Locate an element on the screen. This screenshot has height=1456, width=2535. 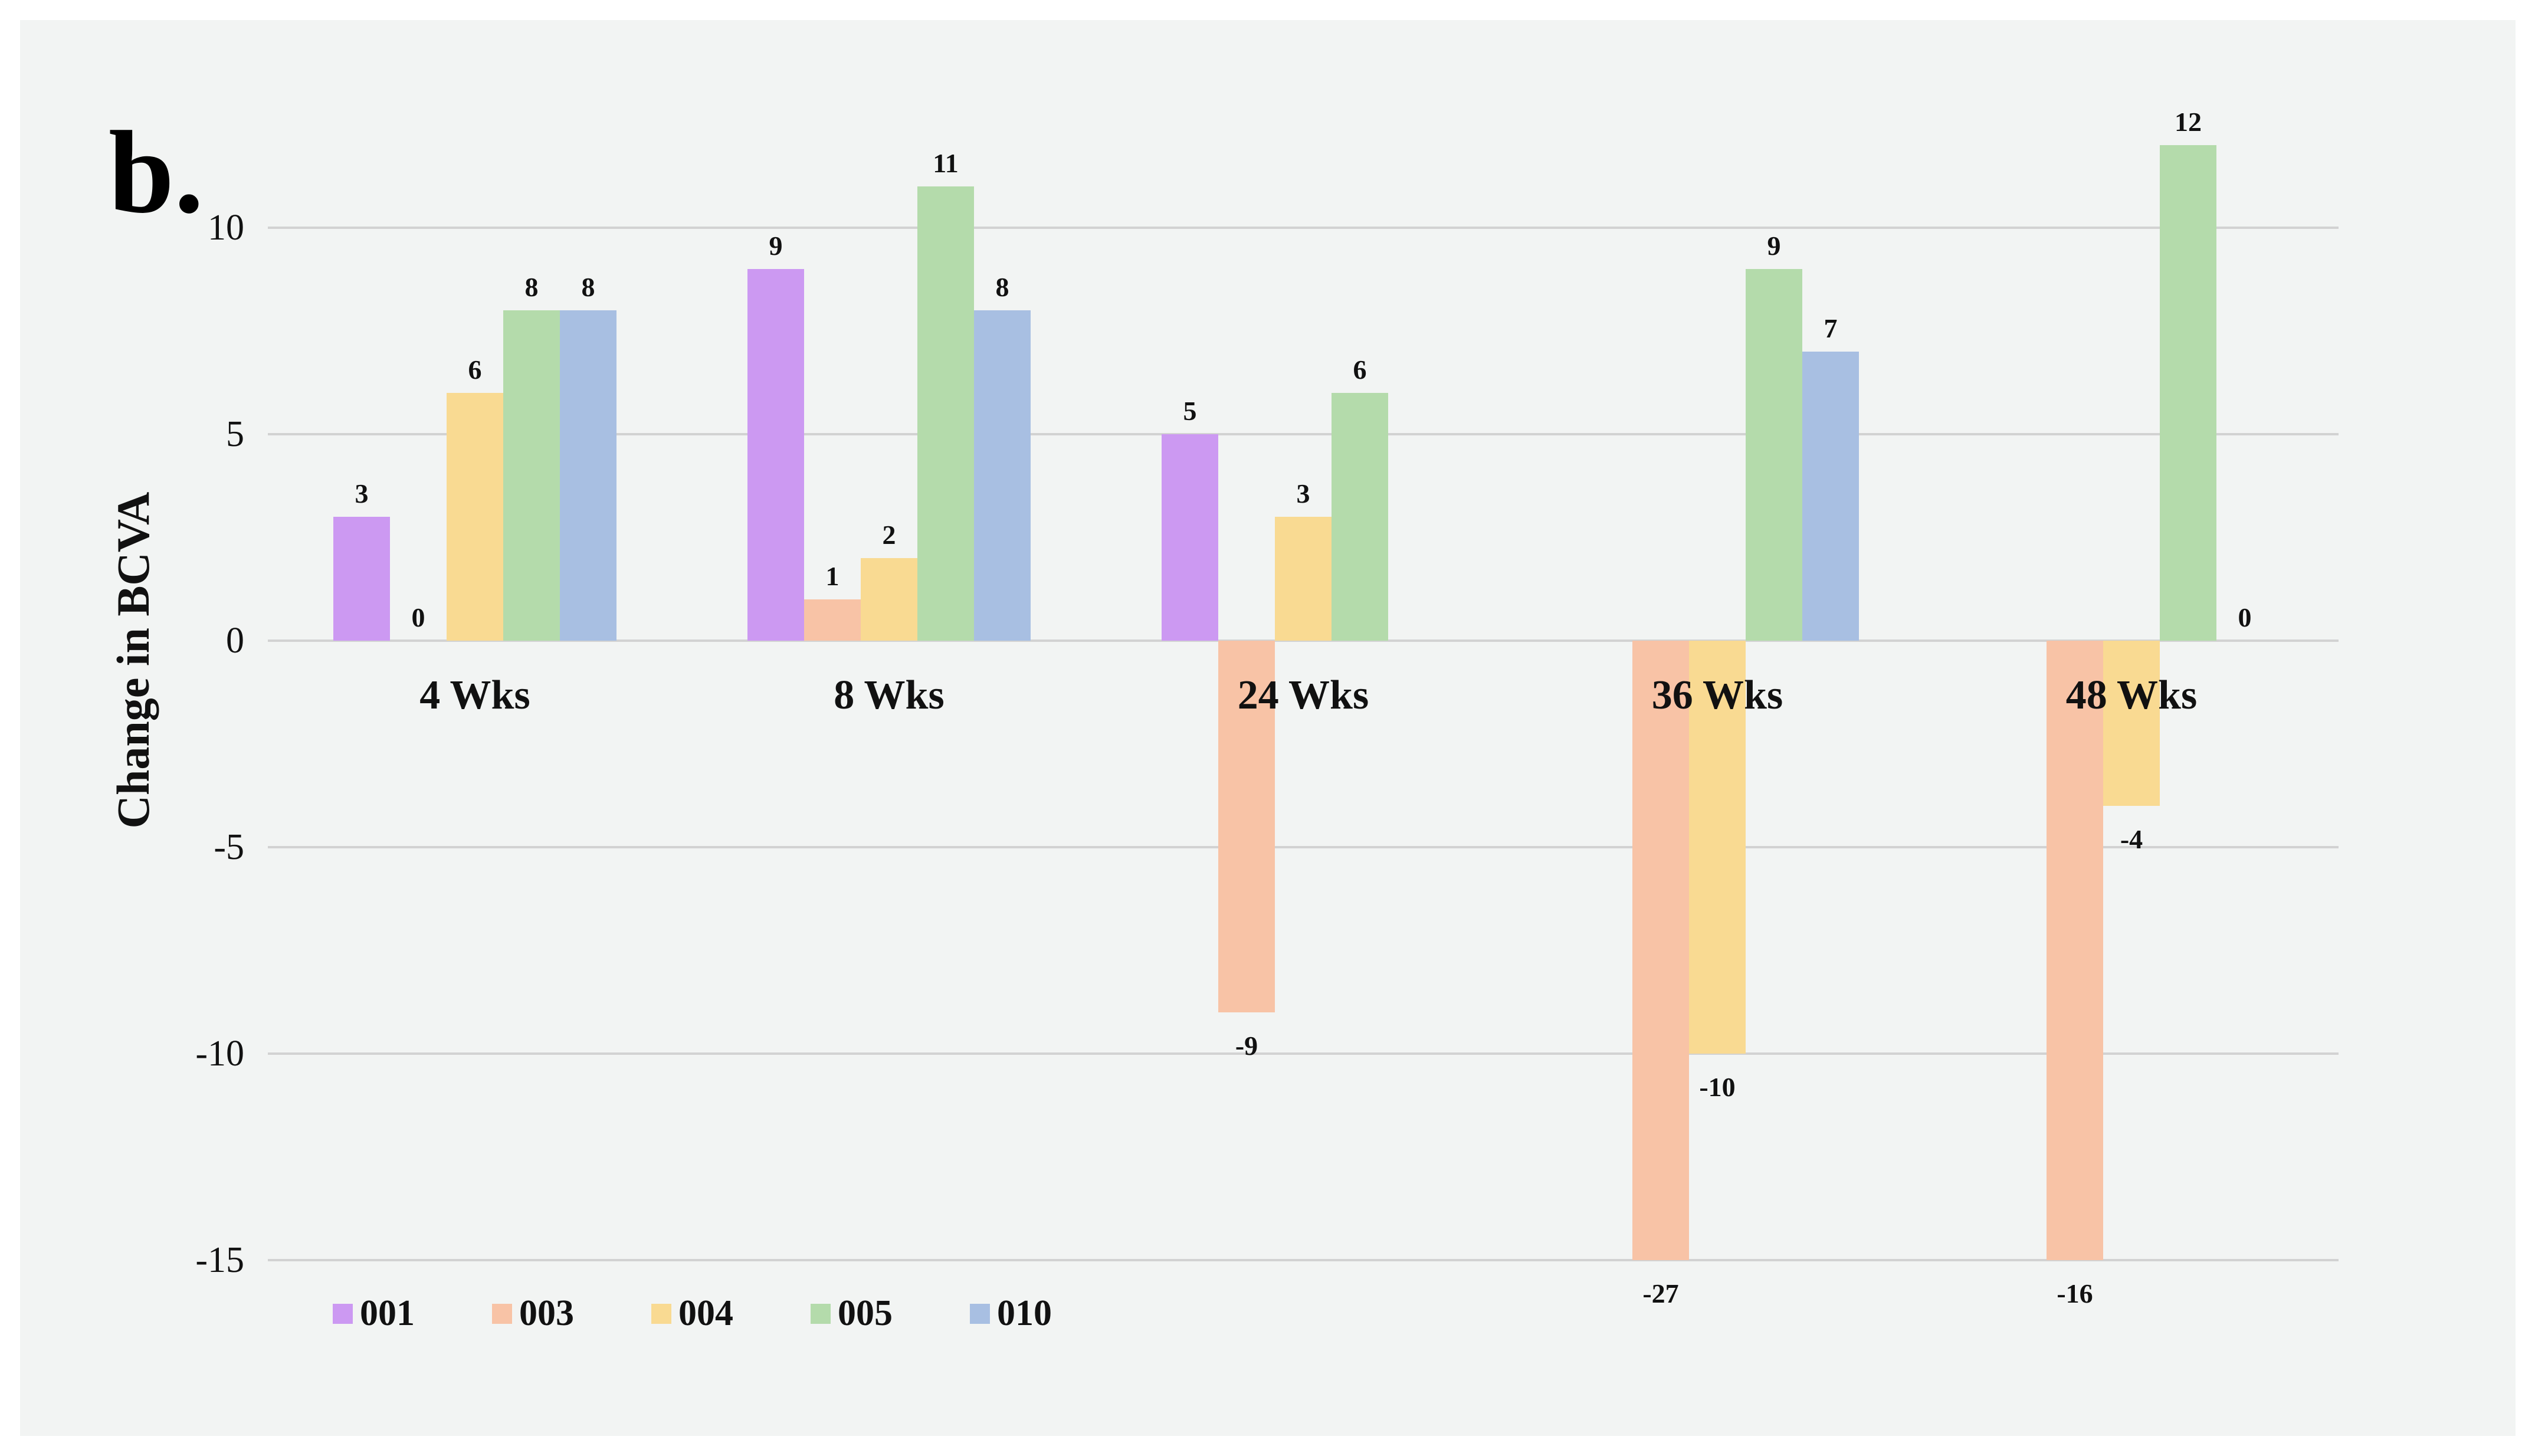
y-tick-label: 0 is located at coordinates (235, 641).